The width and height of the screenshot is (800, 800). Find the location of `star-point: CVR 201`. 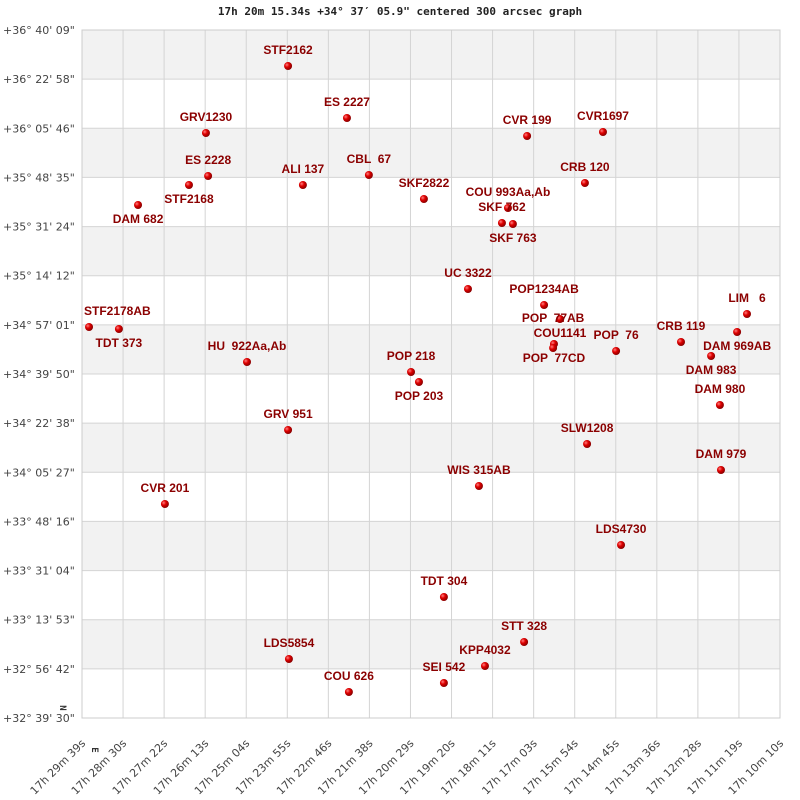

star-point: CVR 201 is located at coordinates (165, 494).